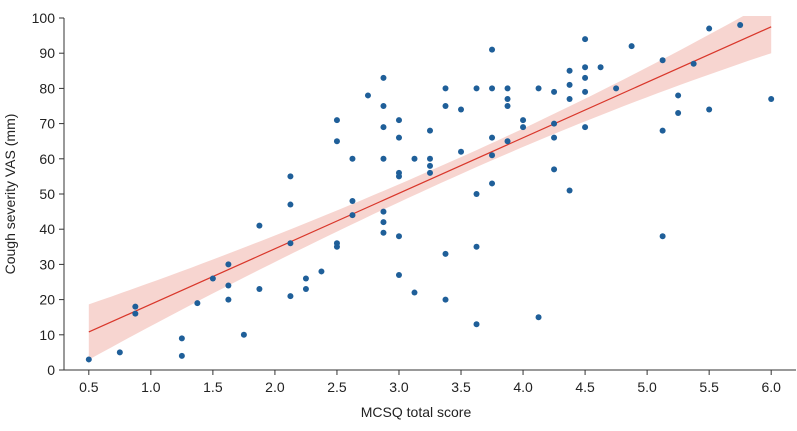 This screenshot has height=431, width=797. Describe the element at coordinates (44, 18) in the screenshot. I see `y-tick-label: 100` at that location.